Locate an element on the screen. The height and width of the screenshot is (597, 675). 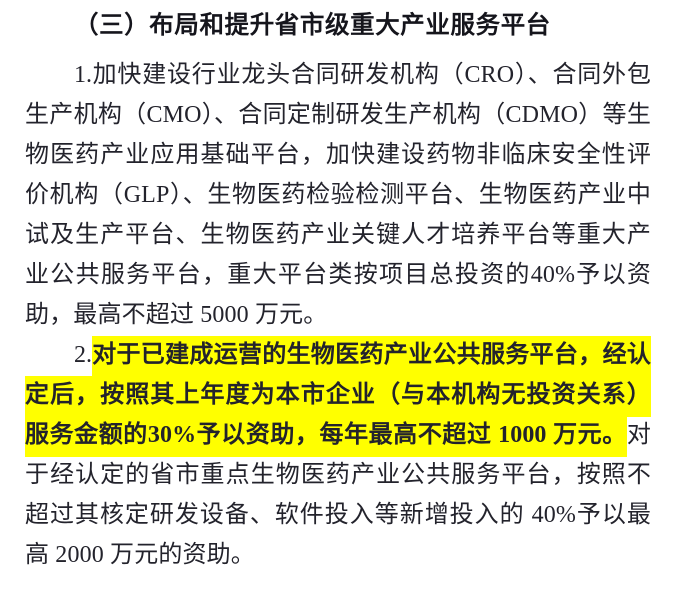
page-title: （三）布局和提升省市级重大产业服务平台 is located at coordinates (312, 25).